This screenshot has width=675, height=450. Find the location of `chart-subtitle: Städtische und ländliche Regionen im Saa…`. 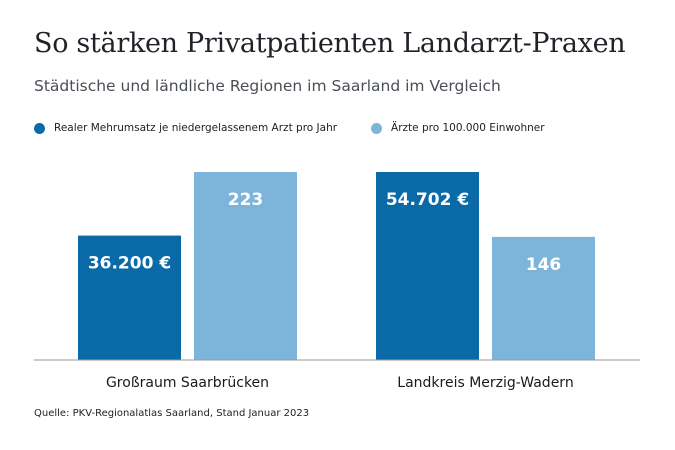

chart-subtitle: Städtische und ländliche Regionen im Saa… is located at coordinates (267, 86).